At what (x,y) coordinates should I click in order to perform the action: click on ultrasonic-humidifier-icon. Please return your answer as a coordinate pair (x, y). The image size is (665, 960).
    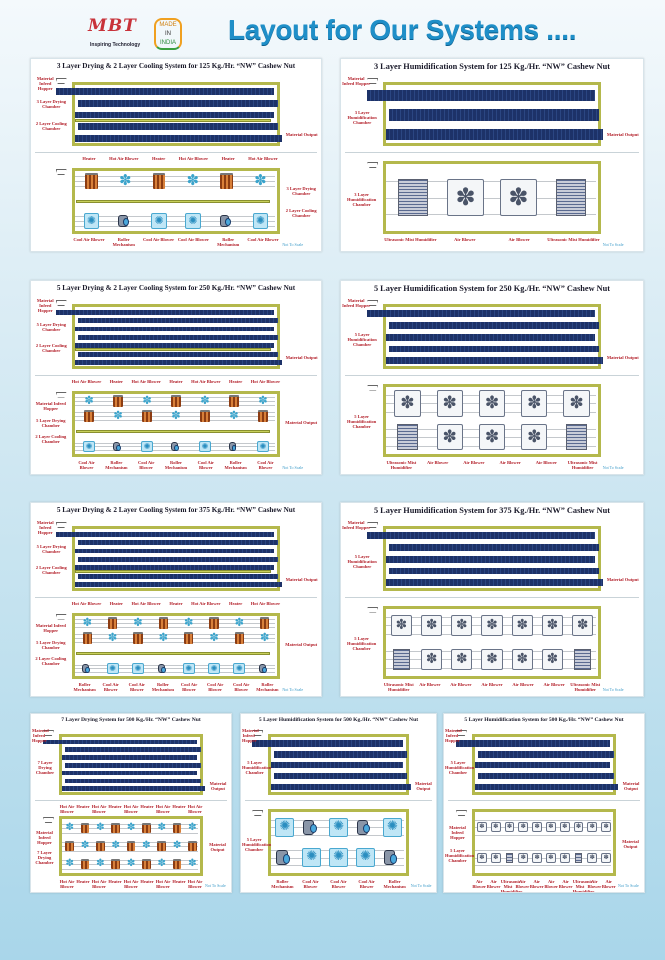
    Looking at the image, I should click on (407, 437).